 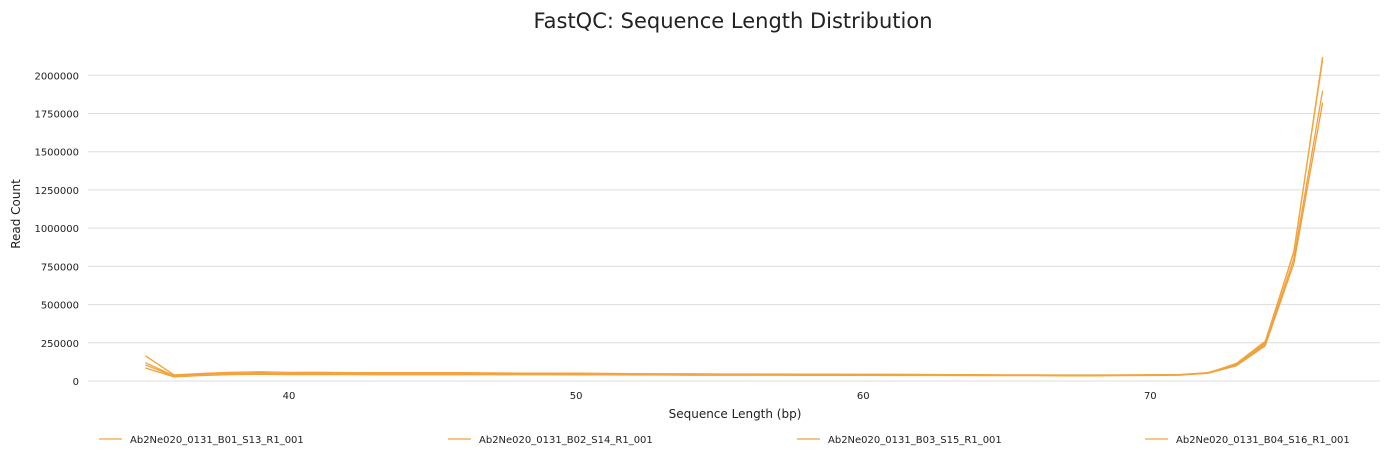 I want to click on y-tick-label: 250000, so click(x=60, y=344).